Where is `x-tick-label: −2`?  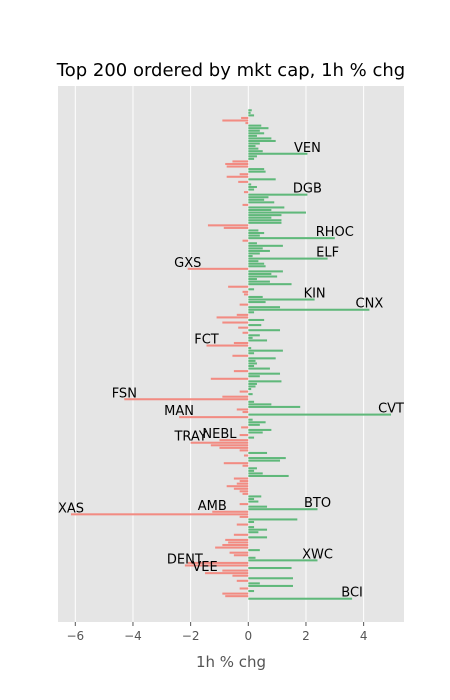 x-tick-label: −2 is located at coordinates (191, 636).